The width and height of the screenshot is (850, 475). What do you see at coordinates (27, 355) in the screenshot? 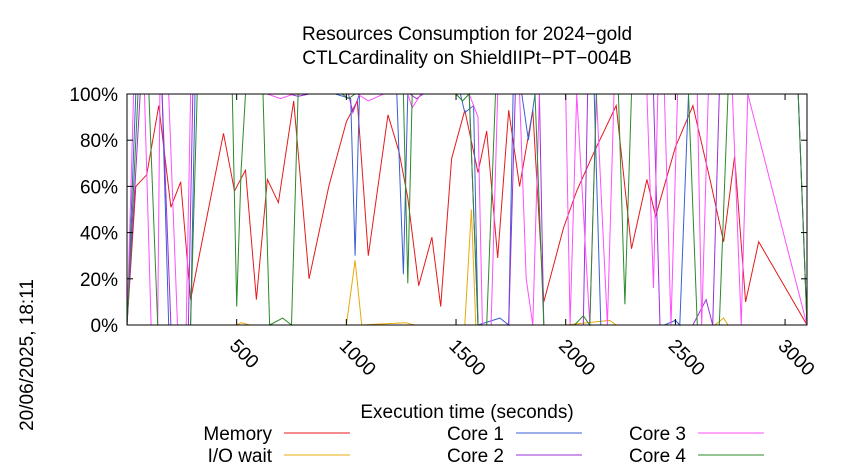
I see `timestamp-label: 20/06/2025, 18:11` at bounding box center [27, 355].